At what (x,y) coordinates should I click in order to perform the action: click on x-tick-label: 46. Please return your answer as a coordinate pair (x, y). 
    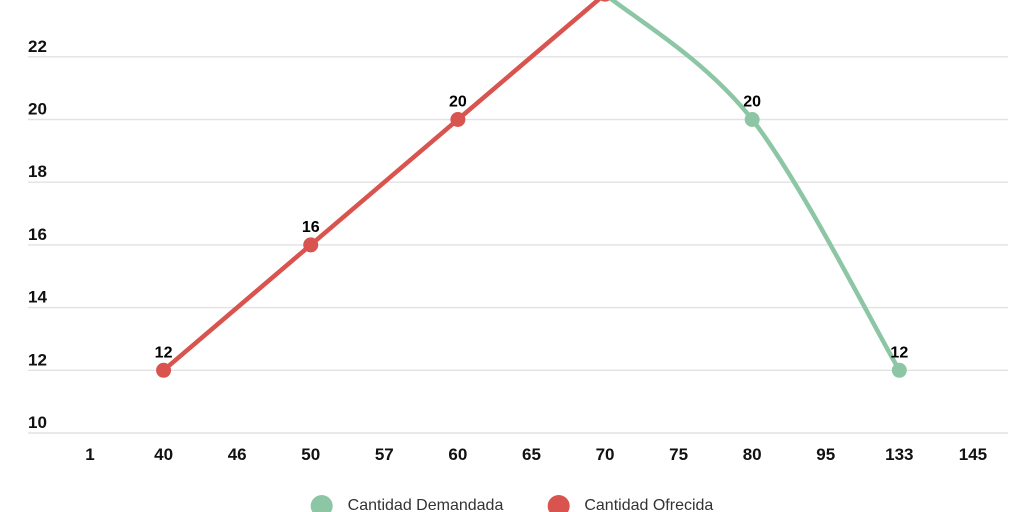
    Looking at the image, I should click on (237, 454).